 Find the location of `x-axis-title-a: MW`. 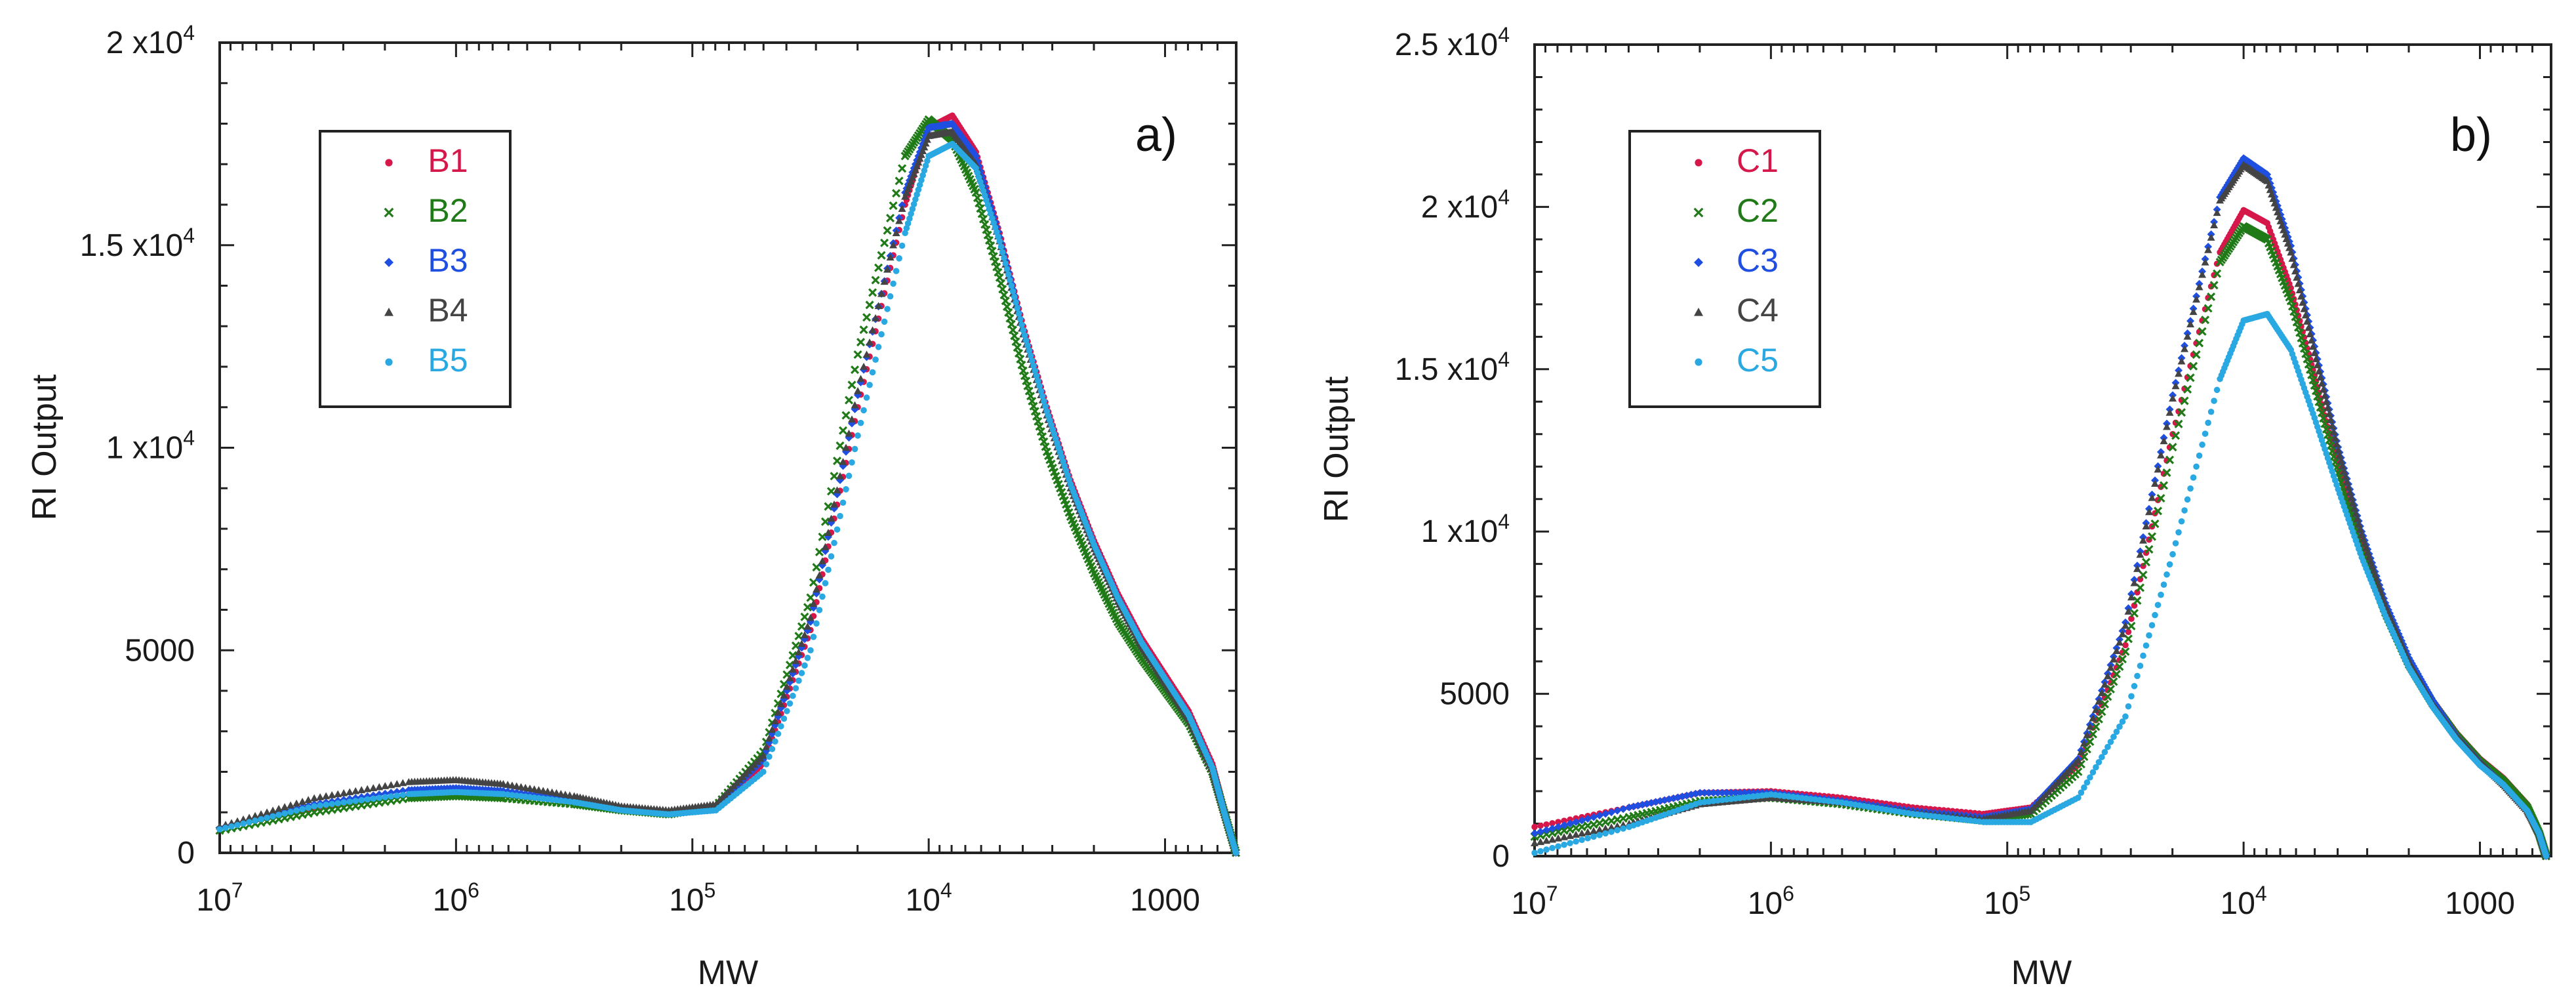

x-axis-title-a: MW is located at coordinates (728, 973).